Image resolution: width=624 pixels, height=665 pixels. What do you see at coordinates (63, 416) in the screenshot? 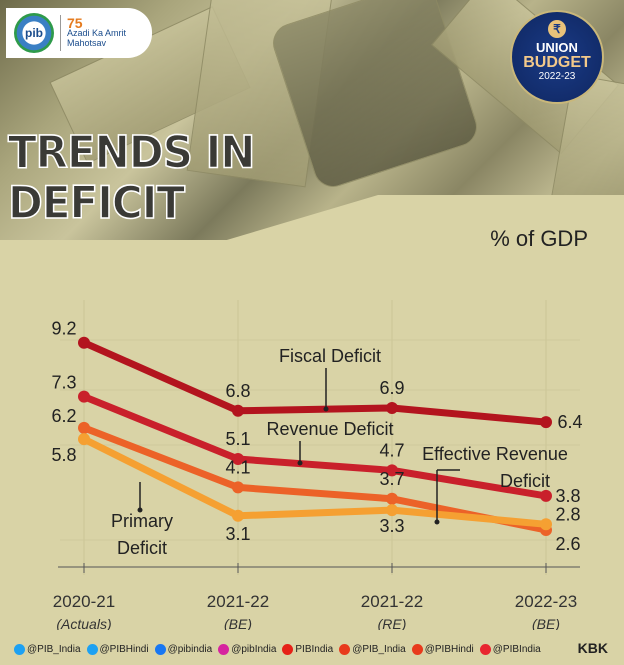
I see `data-label: 6.2` at bounding box center [63, 416].